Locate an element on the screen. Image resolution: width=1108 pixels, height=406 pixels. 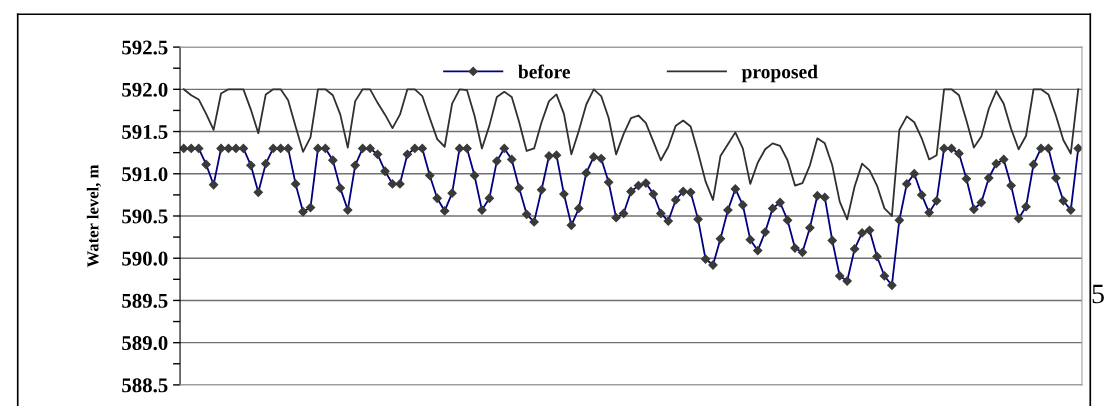
y-tick-label: 590.5 is located at coordinates (145, 216).